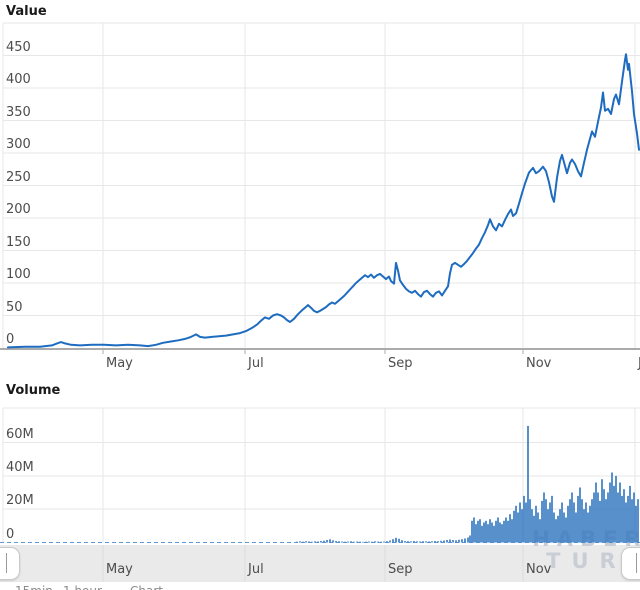  I want to click on navigator-track, so click(320, 563).